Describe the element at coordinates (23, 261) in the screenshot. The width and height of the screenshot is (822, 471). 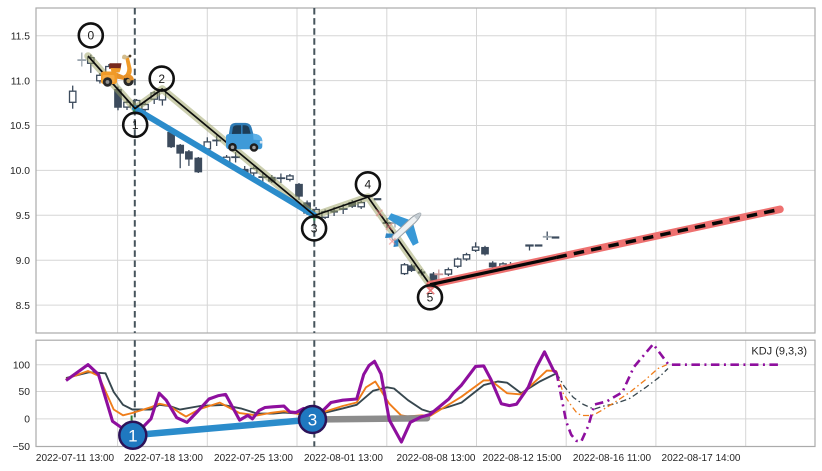
I see `svg-text: 9.0` at that location.